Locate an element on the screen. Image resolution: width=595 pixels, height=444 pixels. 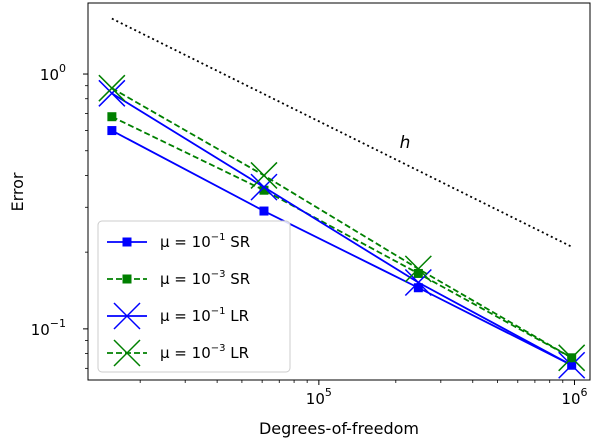
legend-label: μ = 10−1 SR is located at coordinates (205, 241).